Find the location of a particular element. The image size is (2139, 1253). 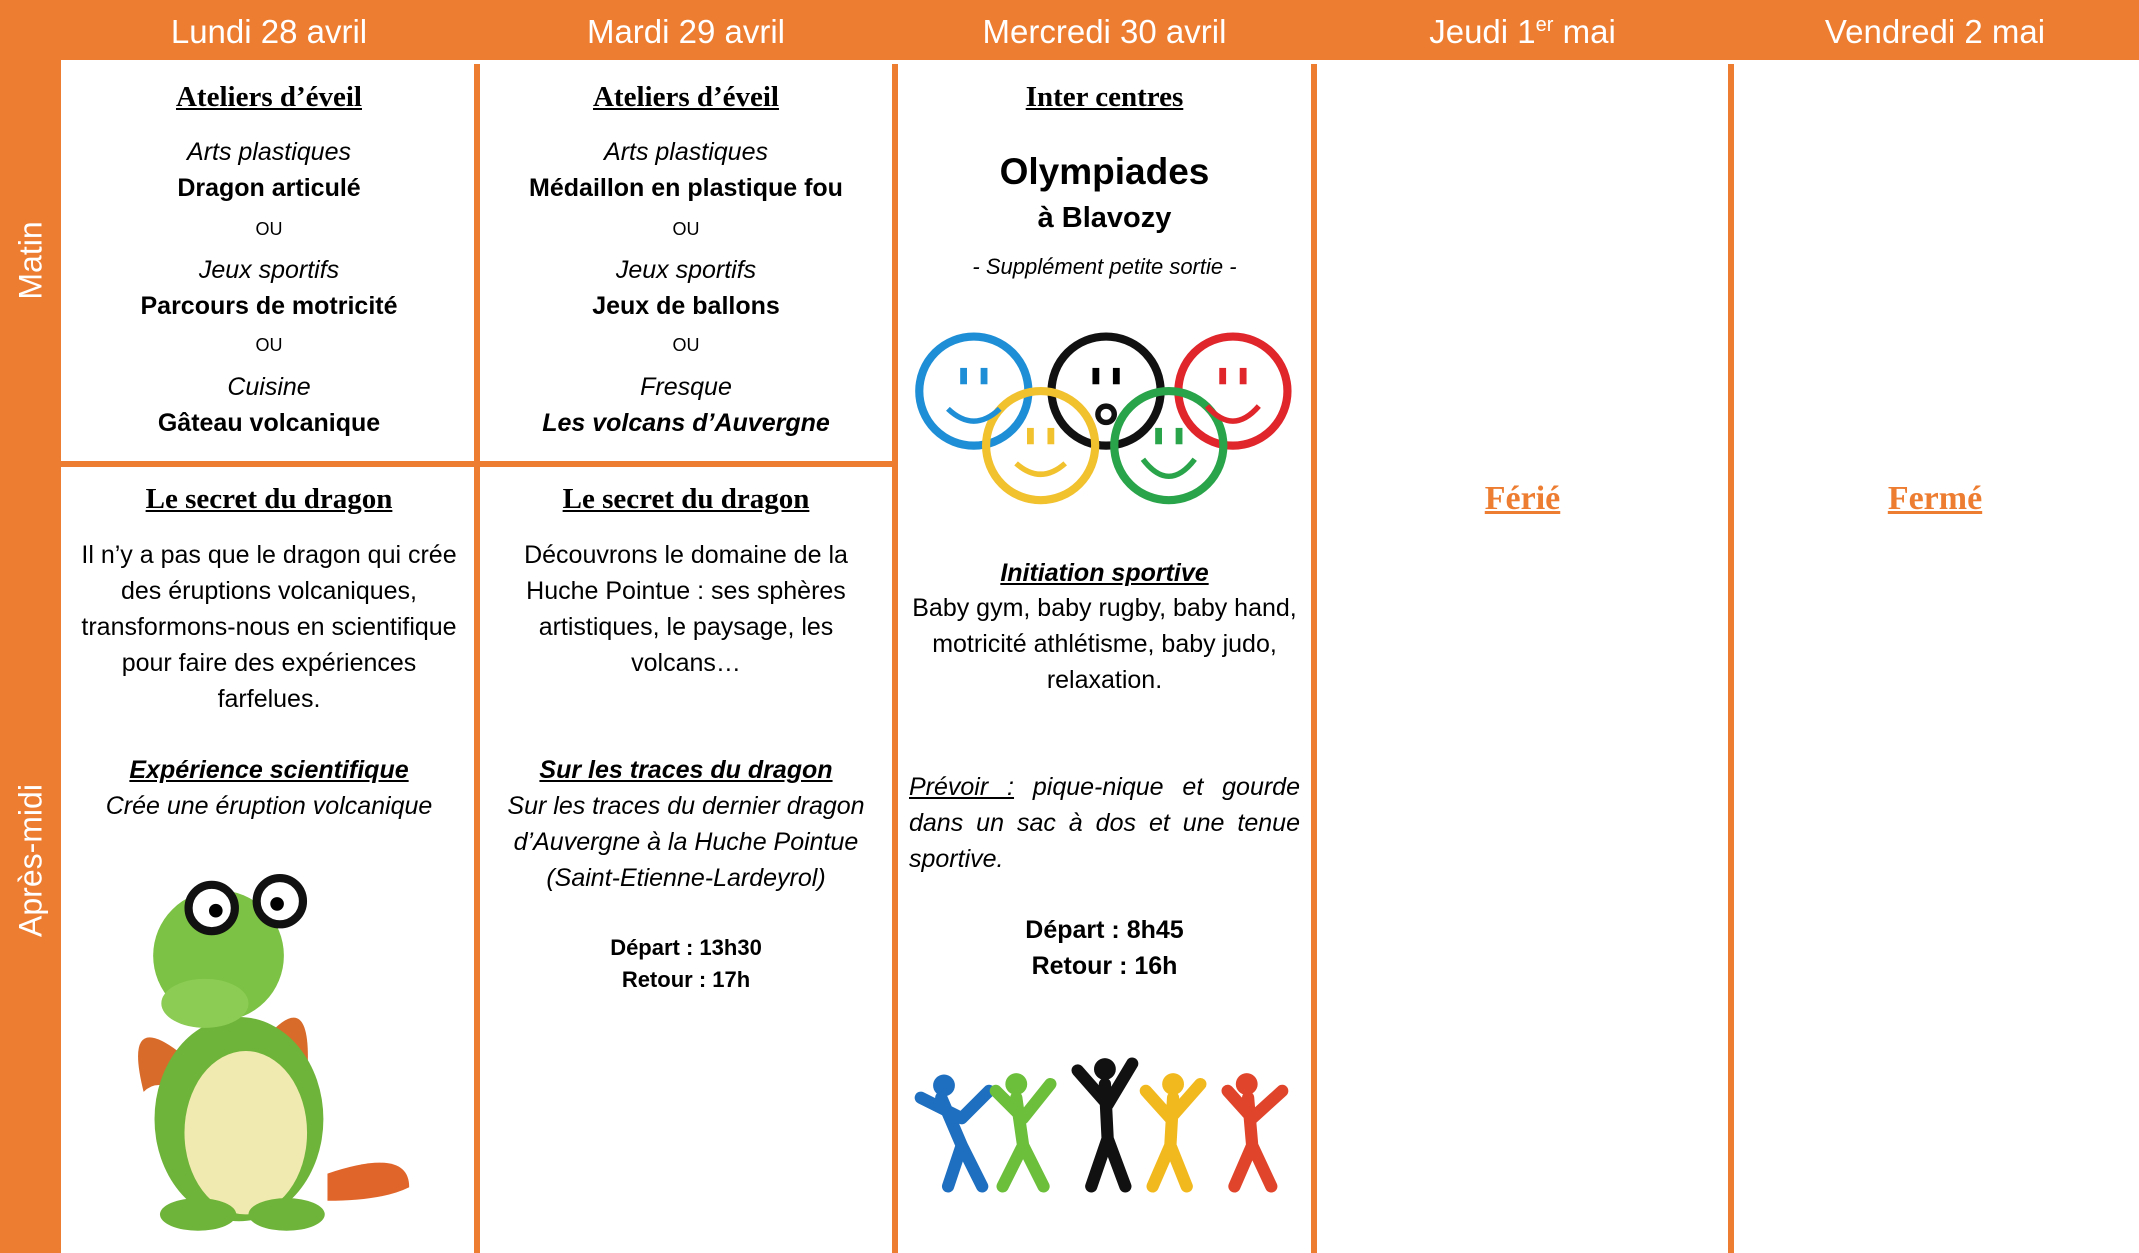

cell-subtitle: Sur les traces du dragon is located at coordinates (686, 770).